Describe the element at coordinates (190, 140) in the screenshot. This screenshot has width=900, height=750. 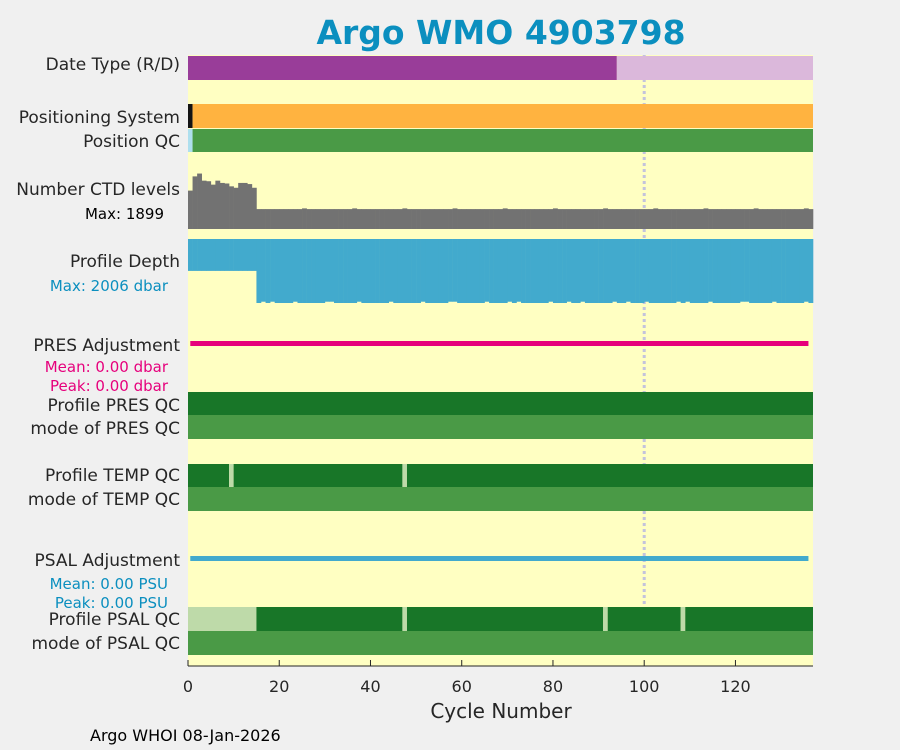
I see `position_qc-segment` at that location.